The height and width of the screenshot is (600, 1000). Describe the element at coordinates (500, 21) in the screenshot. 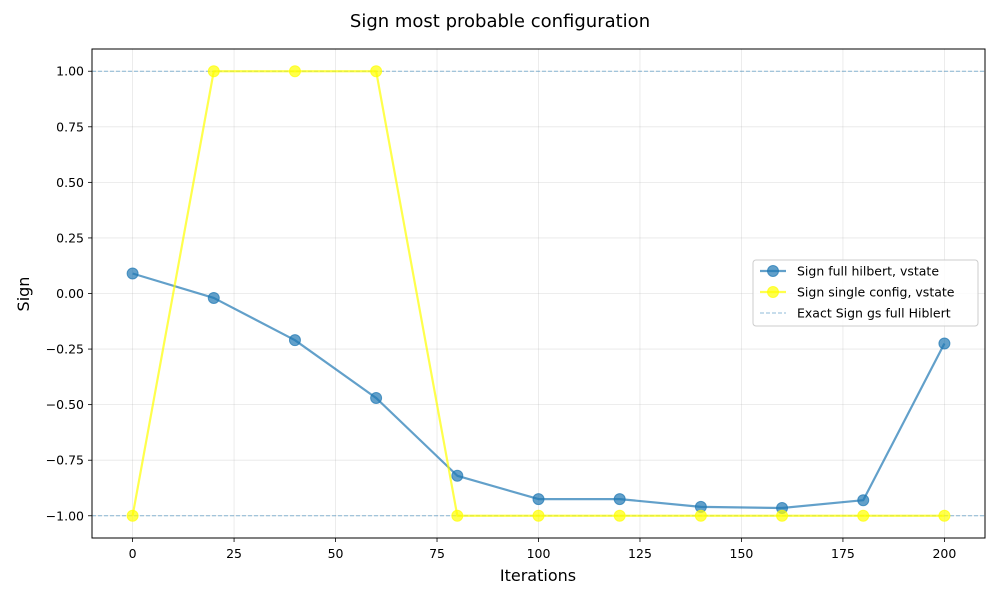

I see `chart-title: Sign most probable configuration` at that location.